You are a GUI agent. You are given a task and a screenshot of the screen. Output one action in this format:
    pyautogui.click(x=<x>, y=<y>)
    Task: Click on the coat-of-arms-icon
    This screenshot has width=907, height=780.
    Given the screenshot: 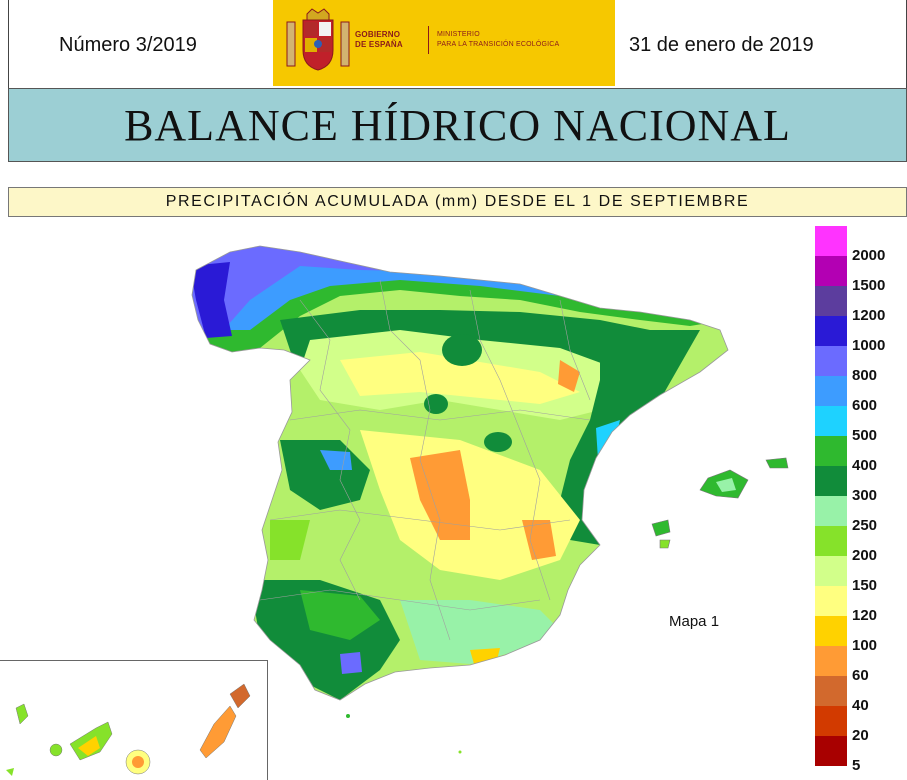 What is the action you would take?
    pyautogui.click(x=318, y=39)
    